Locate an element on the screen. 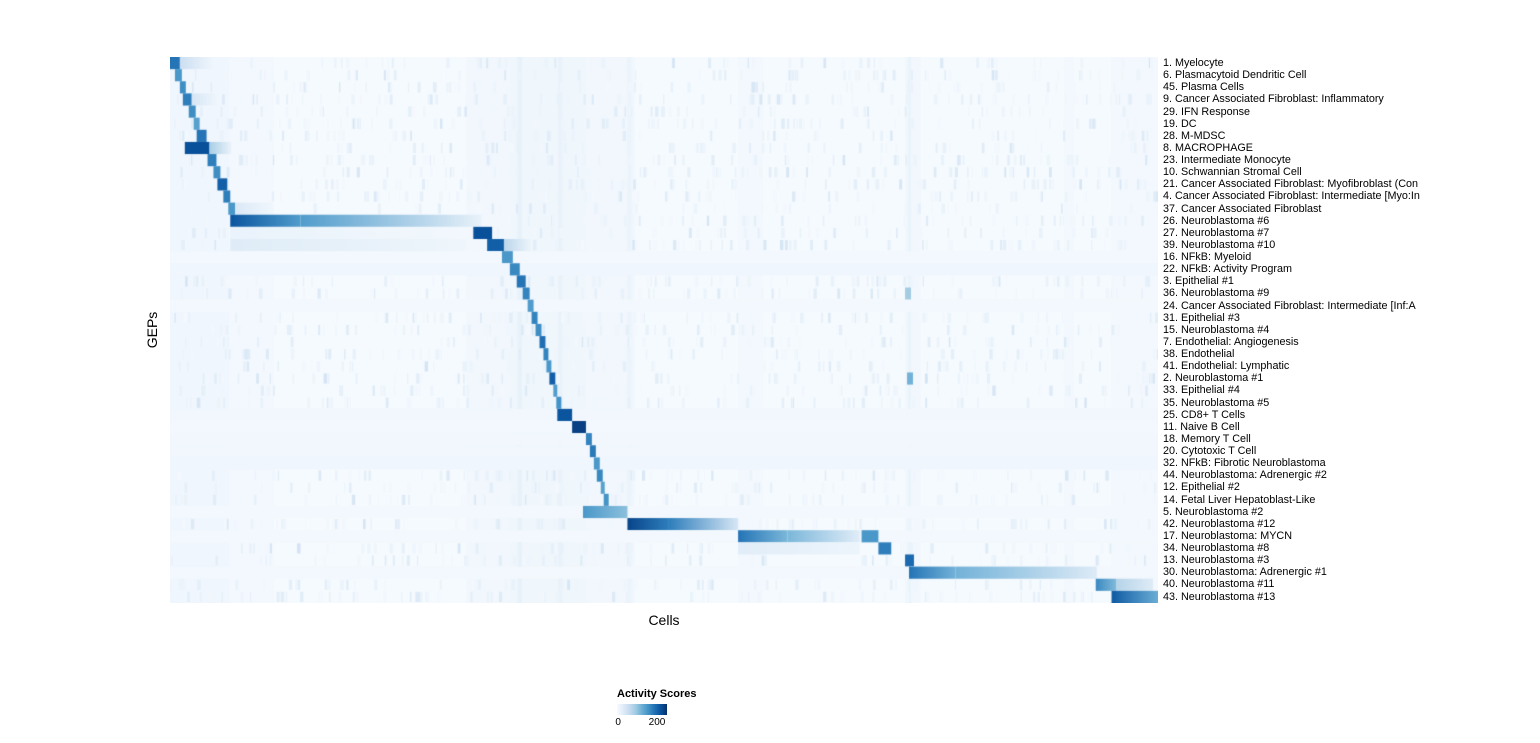 Image resolution: width=1540 pixels, height=743 pixels. row-label: 2. Neuroblastoma #1 is located at coordinates (1213, 378).